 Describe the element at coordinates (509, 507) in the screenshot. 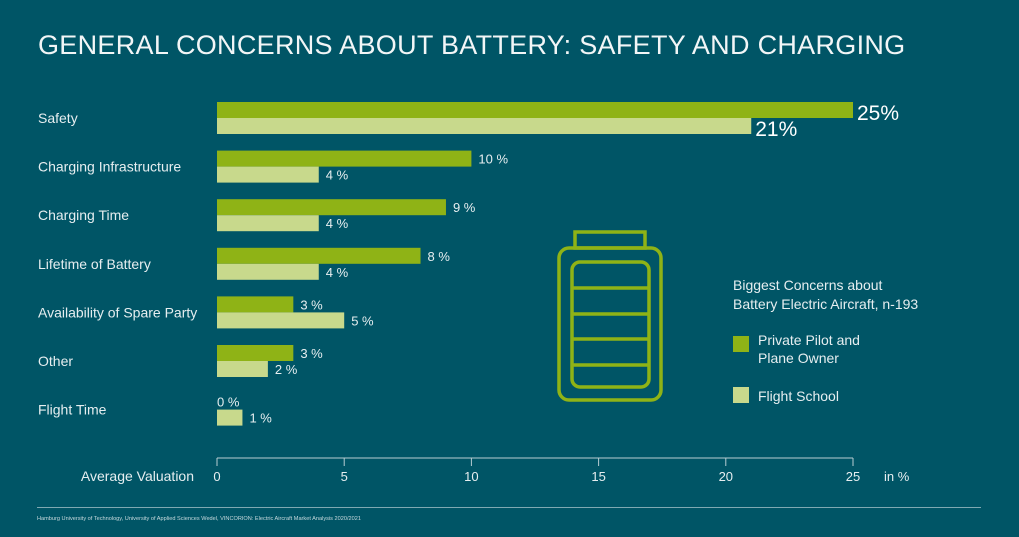

I see `footer-divider` at that location.